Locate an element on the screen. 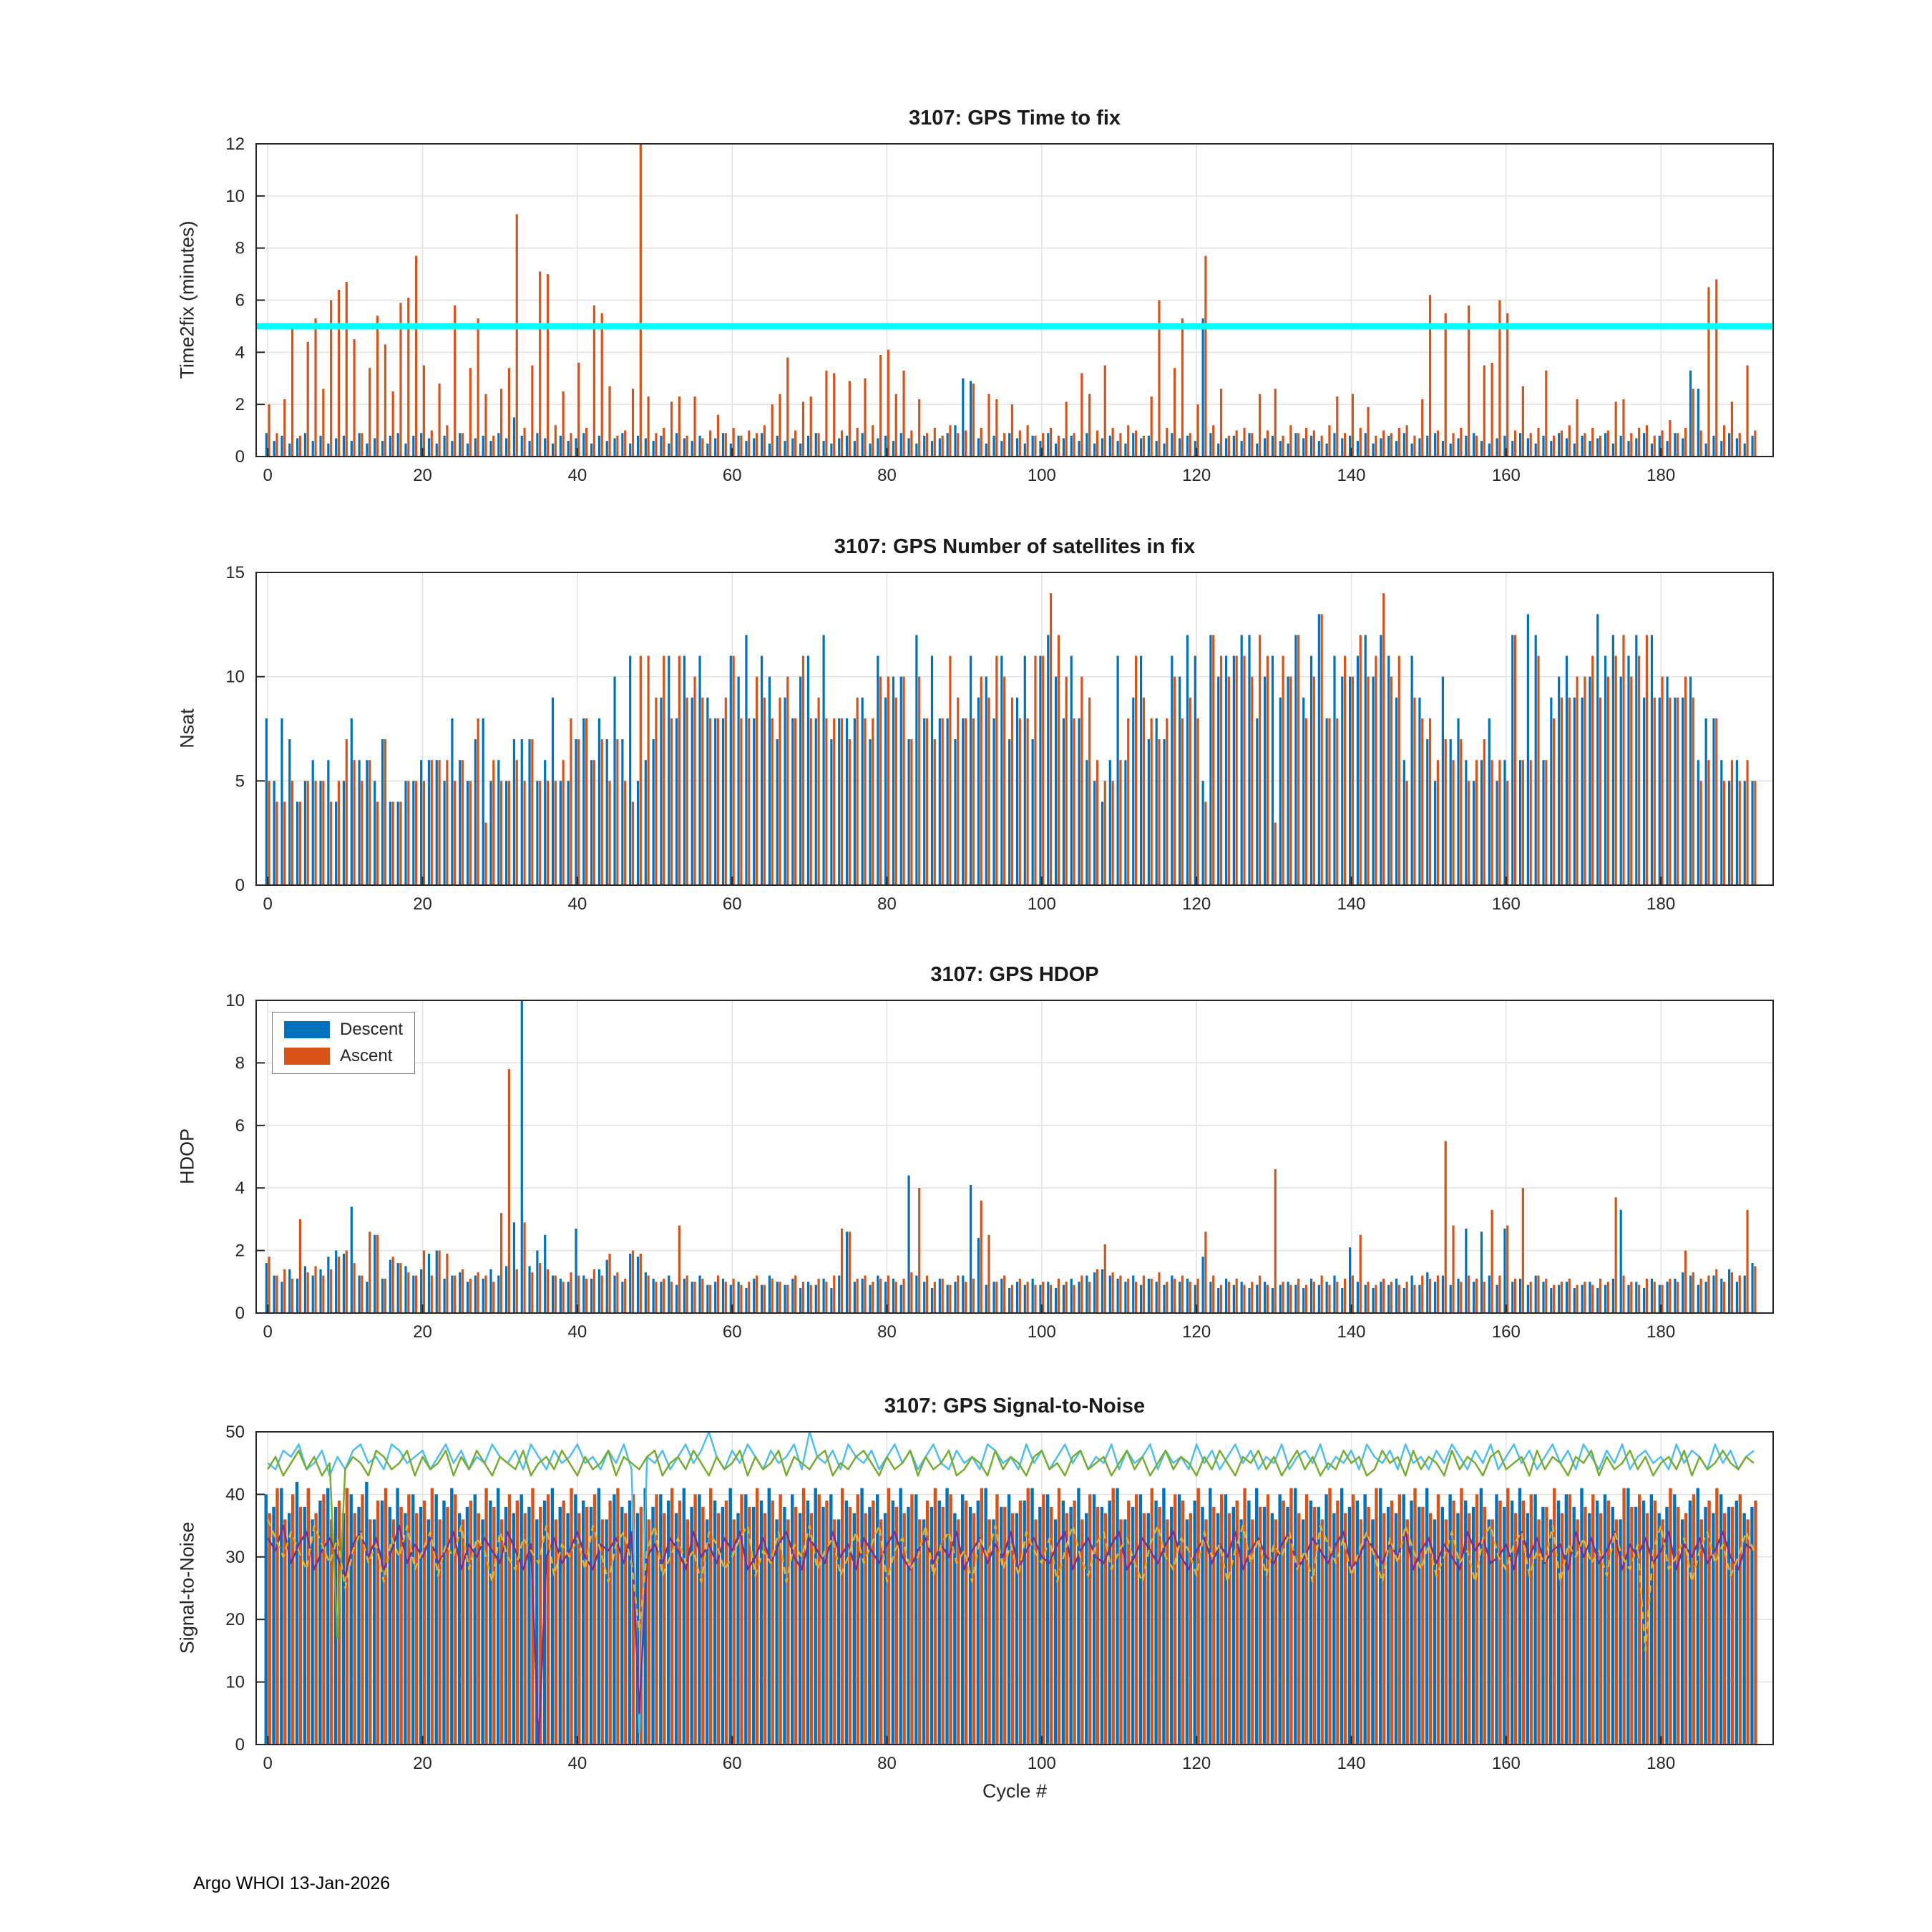 Image resolution: width=1932 pixels, height=1932 pixels. tick-labels: 0 20 40 60 80 100 120 140 160 180 0 2 4 6 8 10 12 is located at coordinates (950, 310).